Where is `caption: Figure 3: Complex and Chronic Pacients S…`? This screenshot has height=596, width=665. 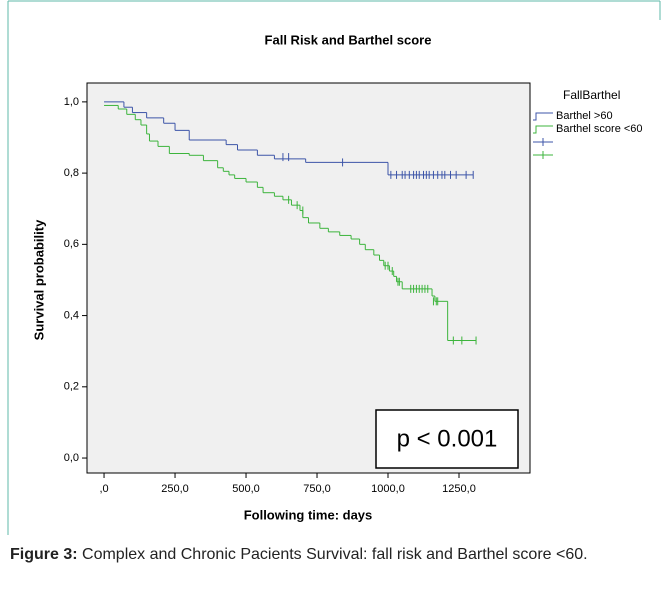
caption: Figure 3: Complex and Chronic Pacients S… is located at coordinates (332, 554).